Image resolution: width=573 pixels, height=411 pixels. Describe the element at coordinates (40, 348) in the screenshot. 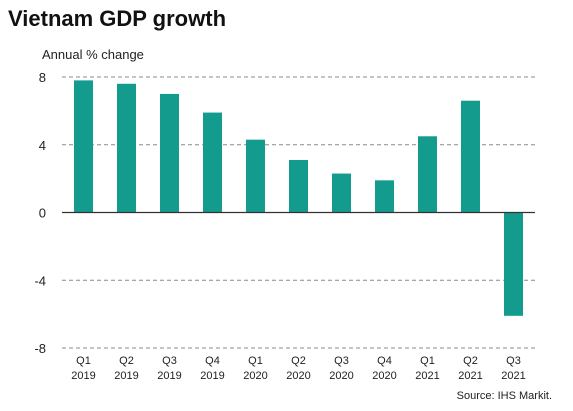

I see `y-tick-label: -8` at that location.